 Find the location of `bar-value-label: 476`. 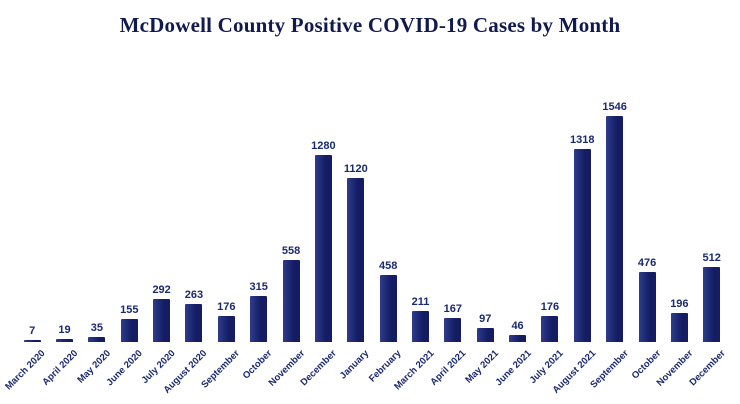

bar-value-label: 476 is located at coordinates (647, 263).